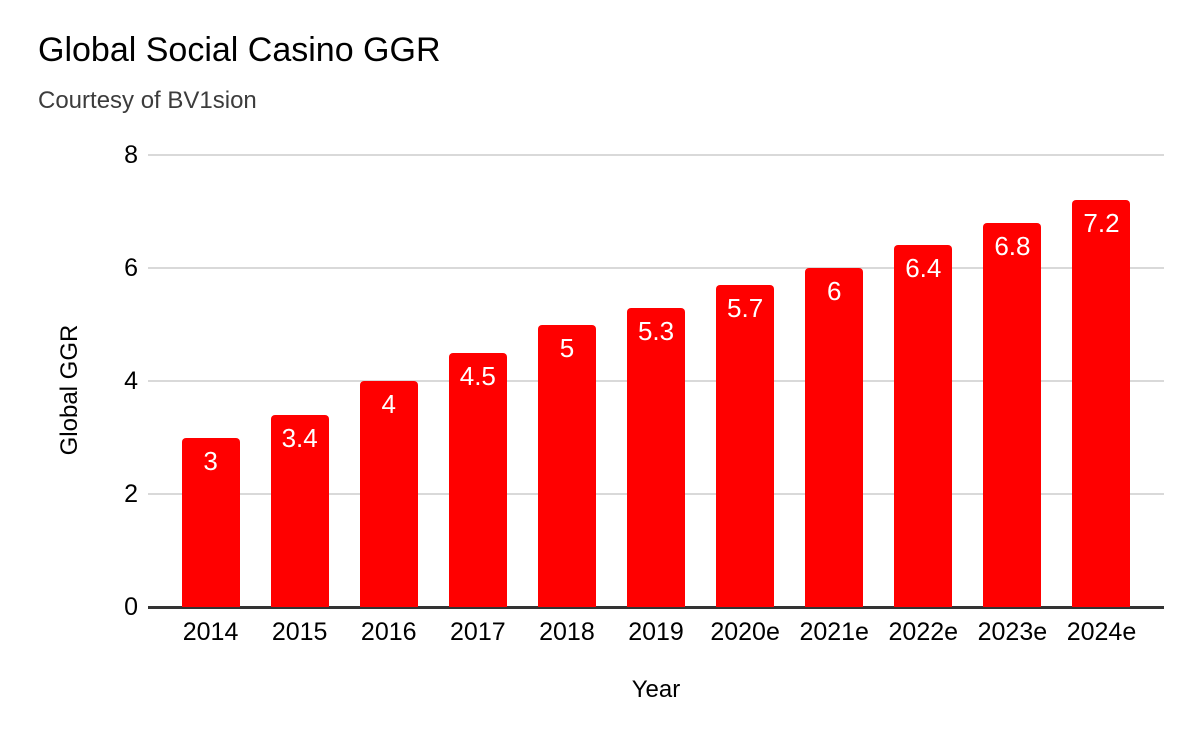 The height and width of the screenshot is (742, 1200). I want to click on bar-2015: 3.4, so click(299, 510).